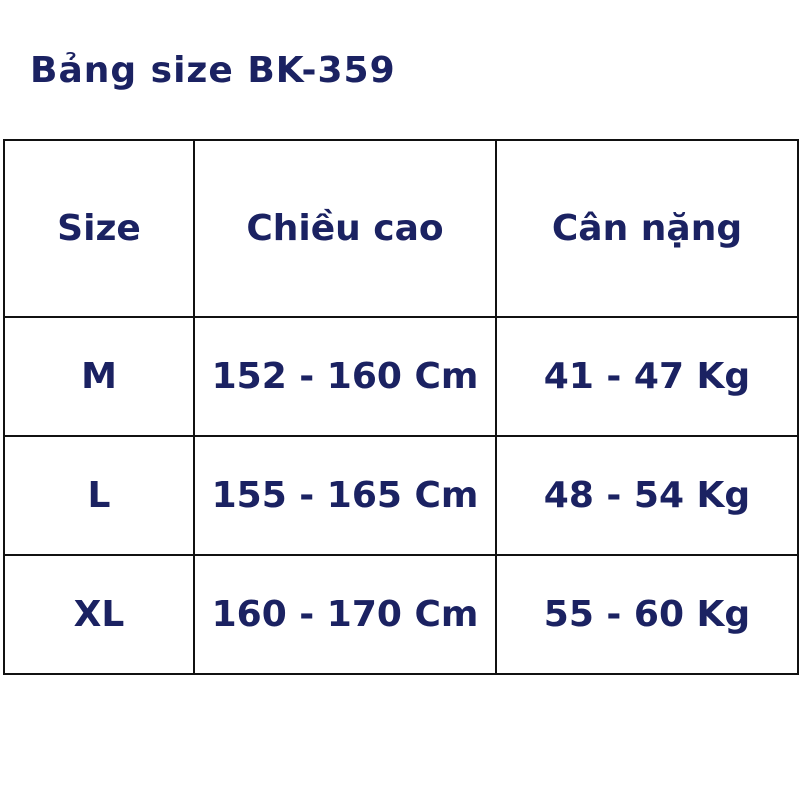 The image size is (800, 800). I want to click on cell-height: 160 - 170 Cm, so click(345, 614).